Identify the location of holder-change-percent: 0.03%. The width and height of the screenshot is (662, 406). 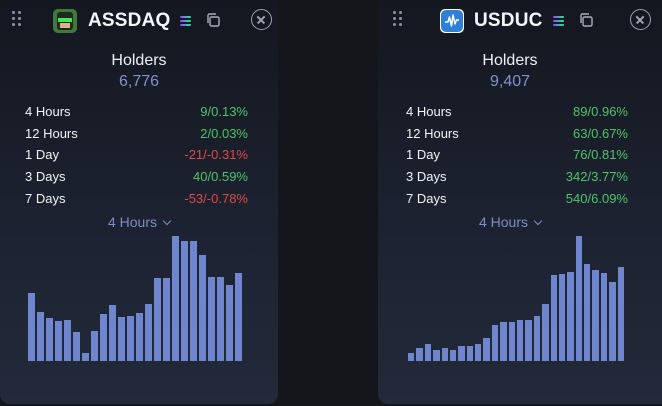
(229, 133).